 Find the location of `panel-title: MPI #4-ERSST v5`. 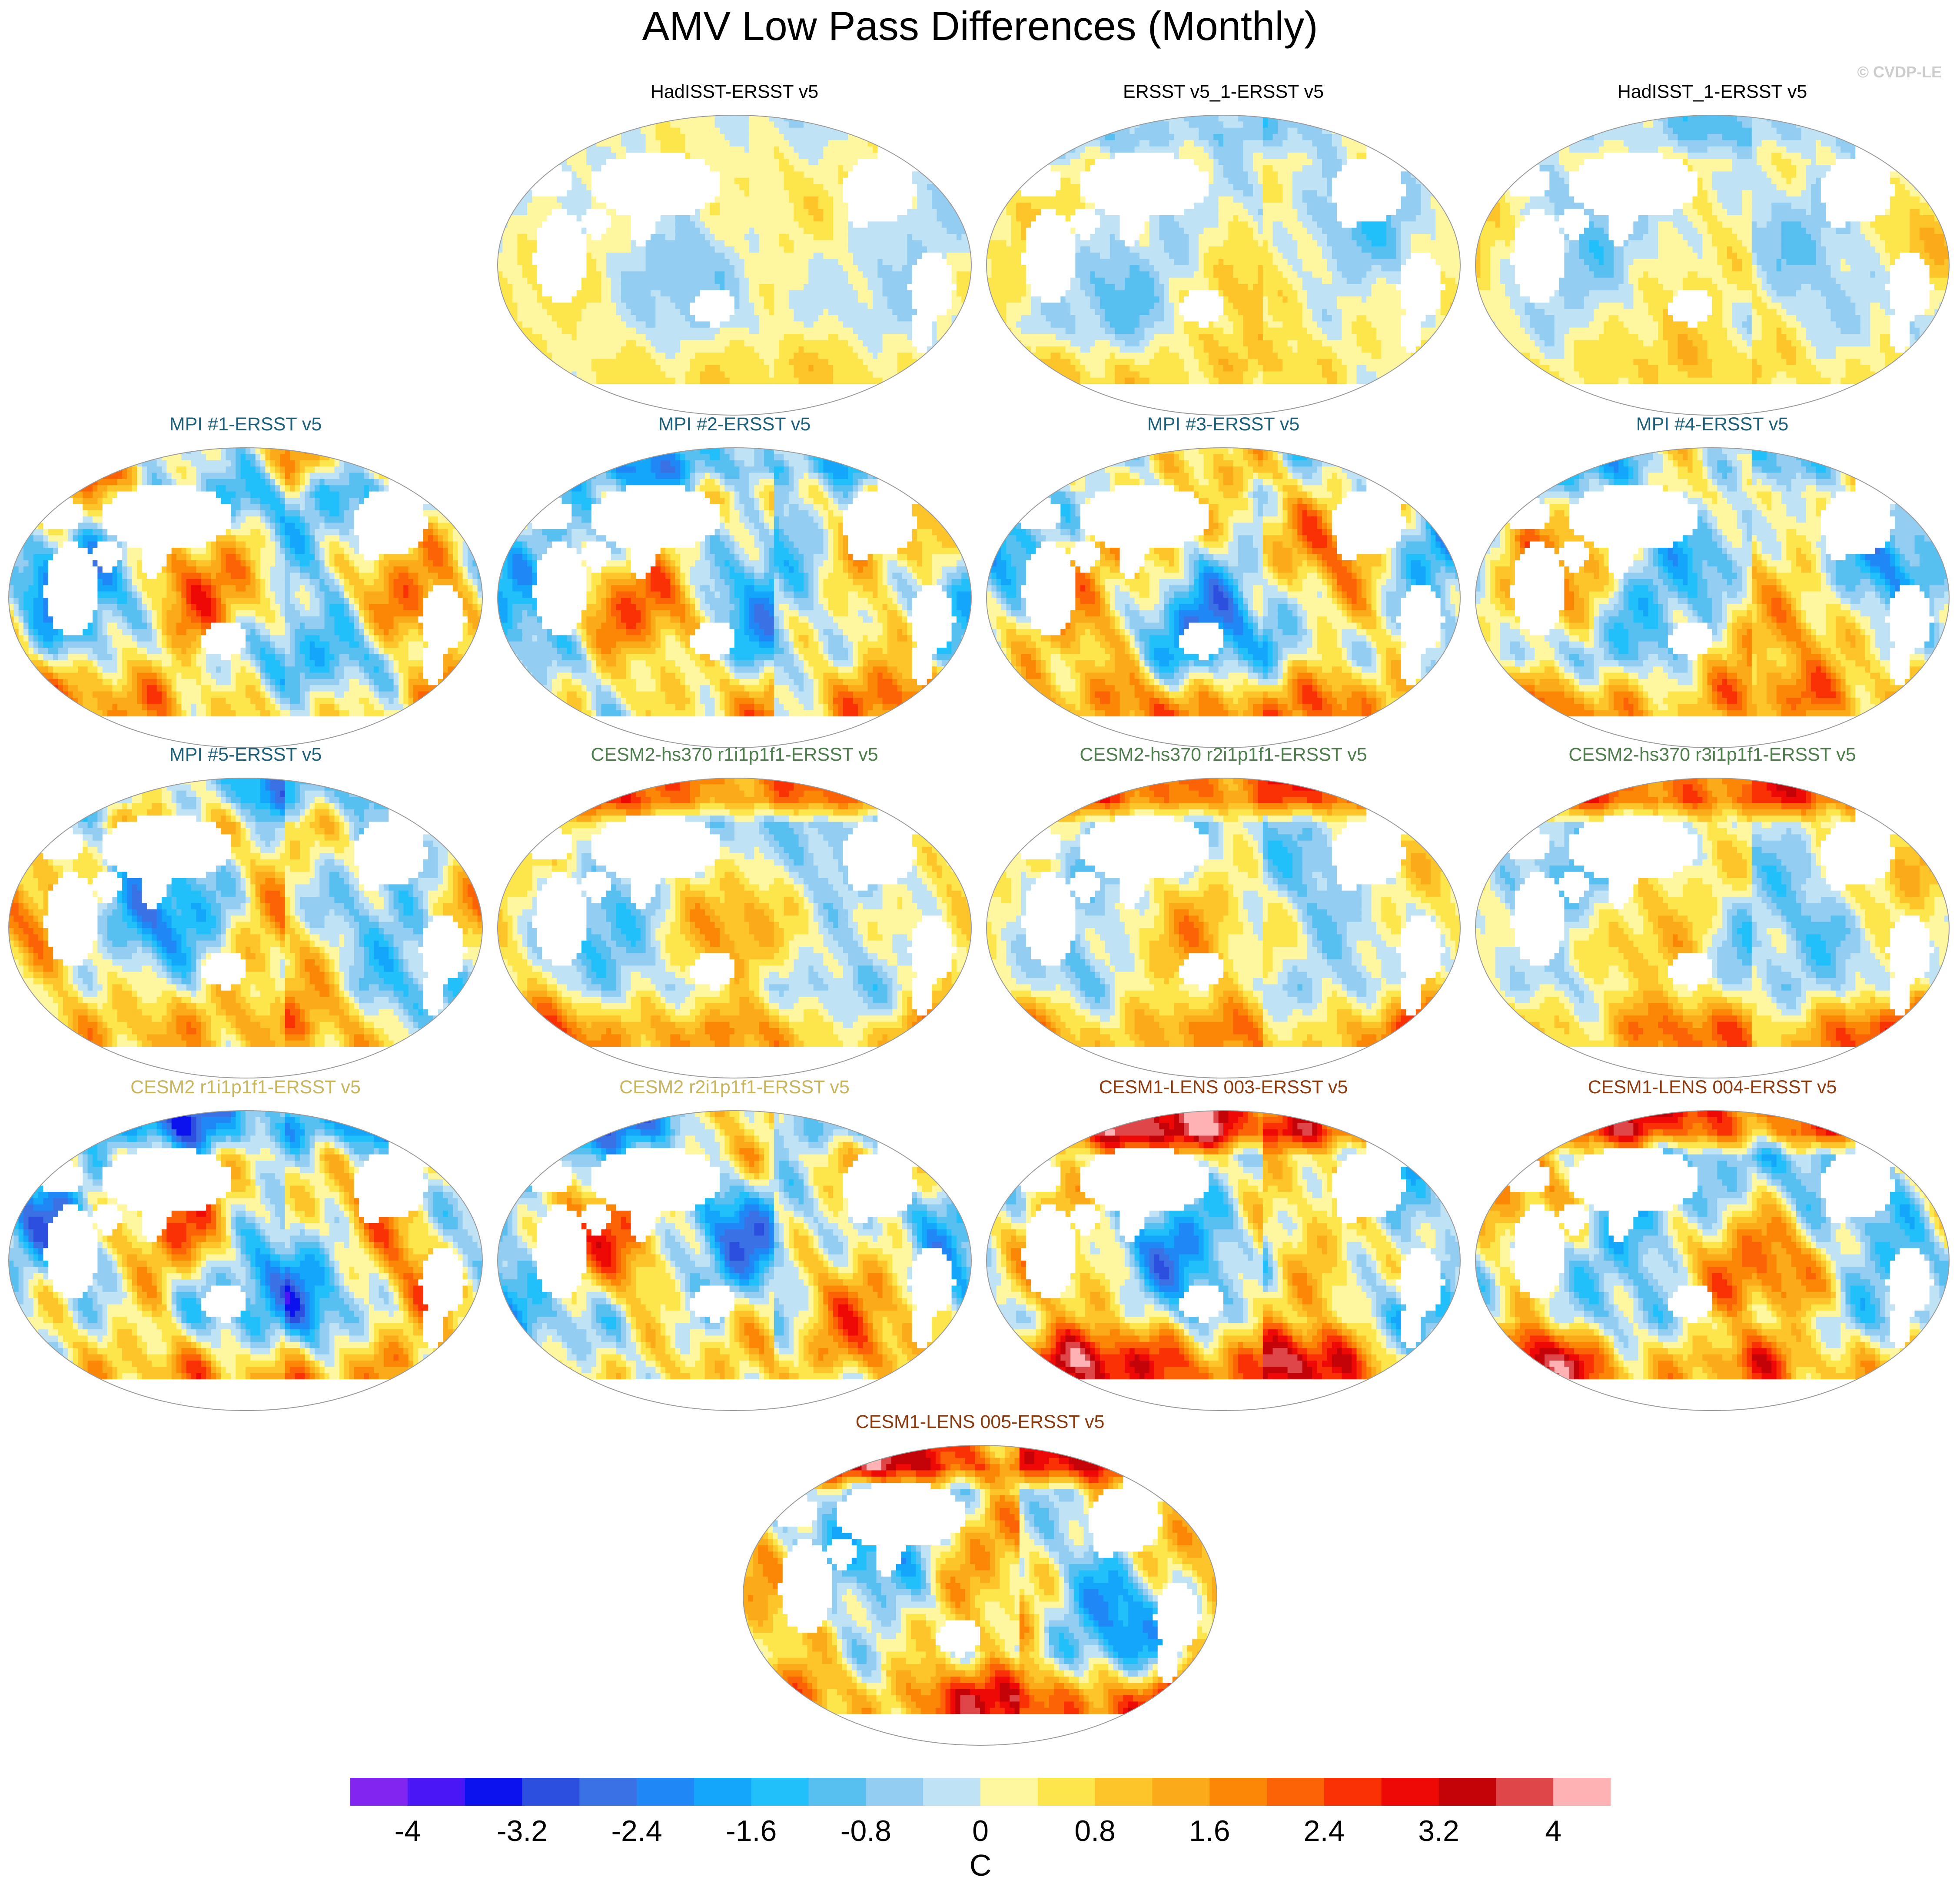

panel-title: MPI #4-ERSST v5 is located at coordinates (1712, 424).